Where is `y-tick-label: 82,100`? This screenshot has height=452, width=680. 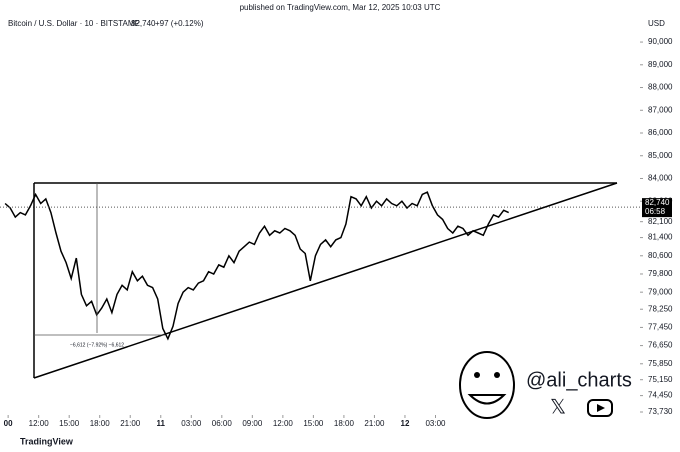 y-tick-label: 82,100 is located at coordinates (660, 221).